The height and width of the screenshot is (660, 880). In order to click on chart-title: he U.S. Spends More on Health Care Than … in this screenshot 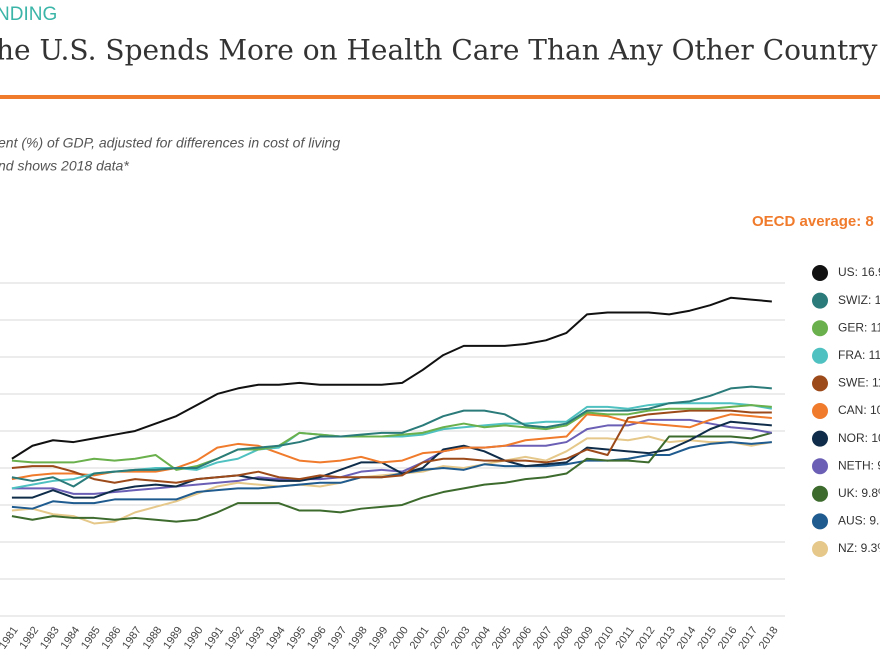, I will do `click(439, 50)`.